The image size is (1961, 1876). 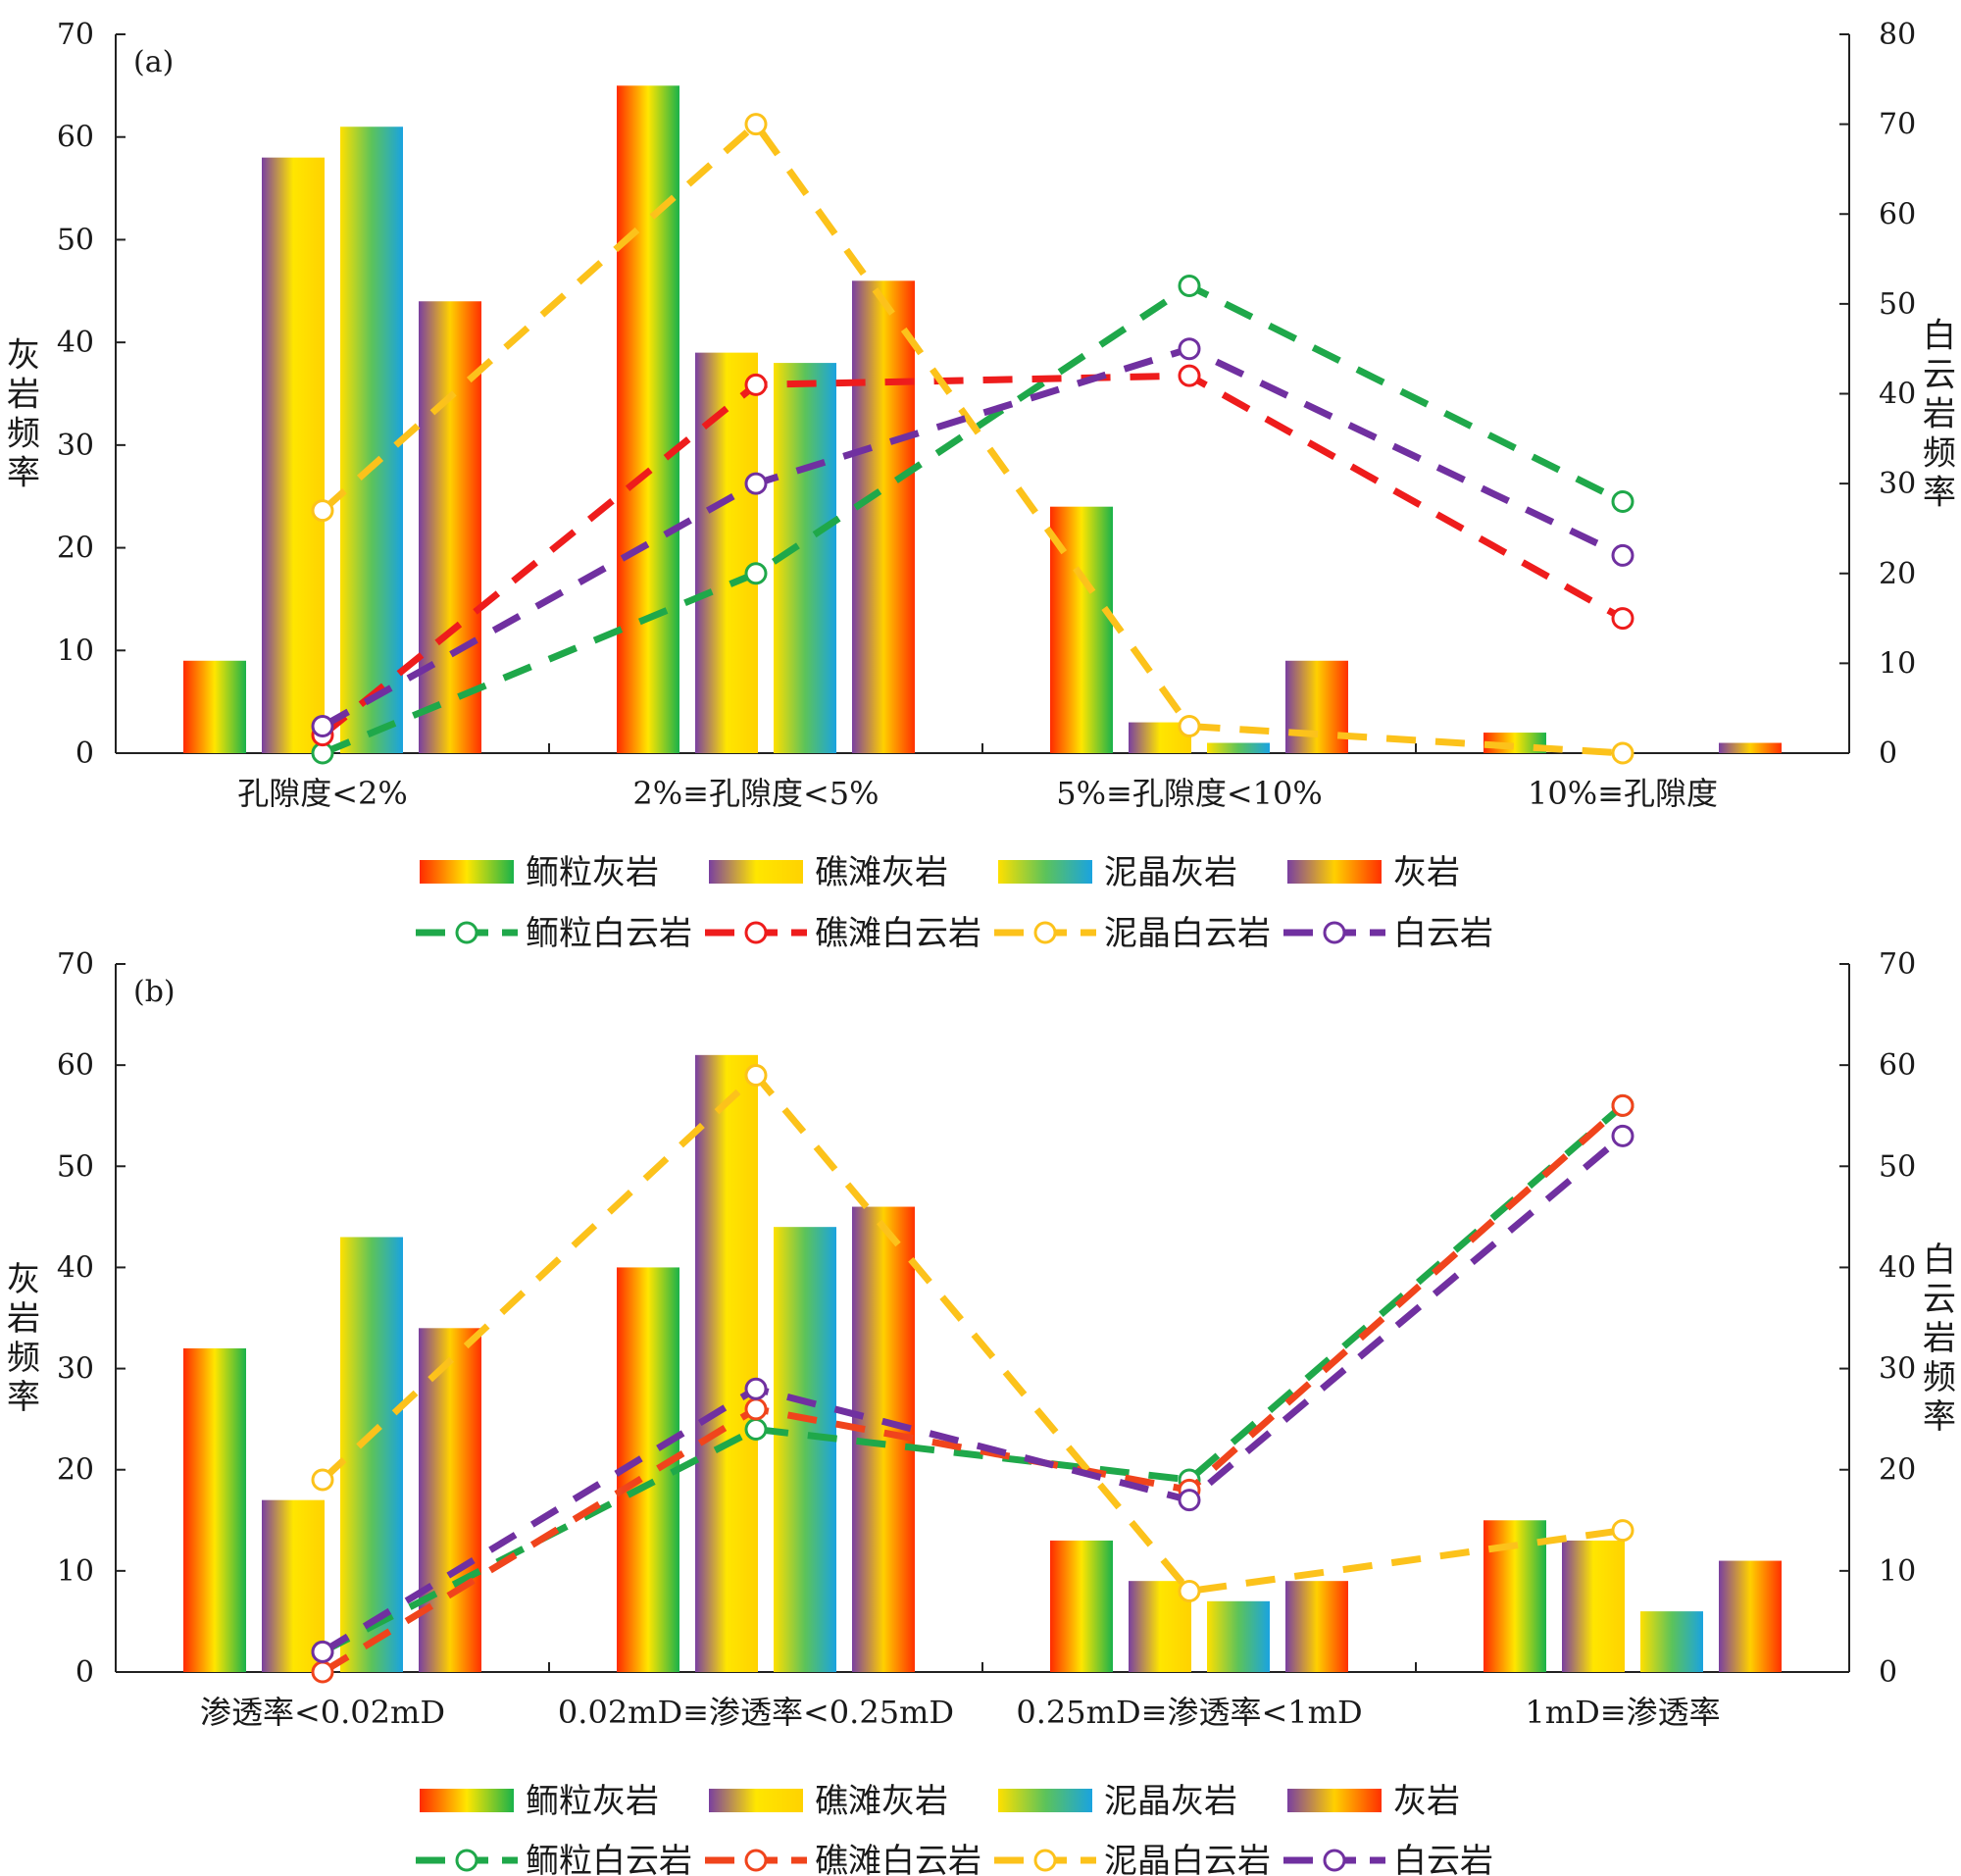 What do you see at coordinates (323, 1672) in the screenshot?
I see `marker-礁滩白云岩-0` at bounding box center [323, 1672].